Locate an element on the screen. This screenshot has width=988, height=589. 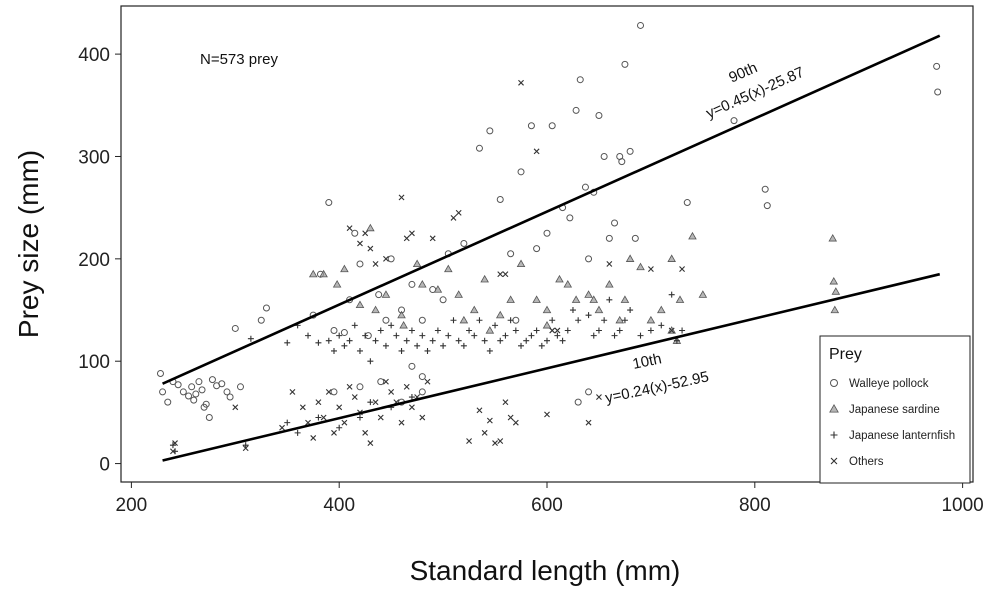
legend-label-japanese-sardine: Japanese sardine is located at coordinates (894, 410).